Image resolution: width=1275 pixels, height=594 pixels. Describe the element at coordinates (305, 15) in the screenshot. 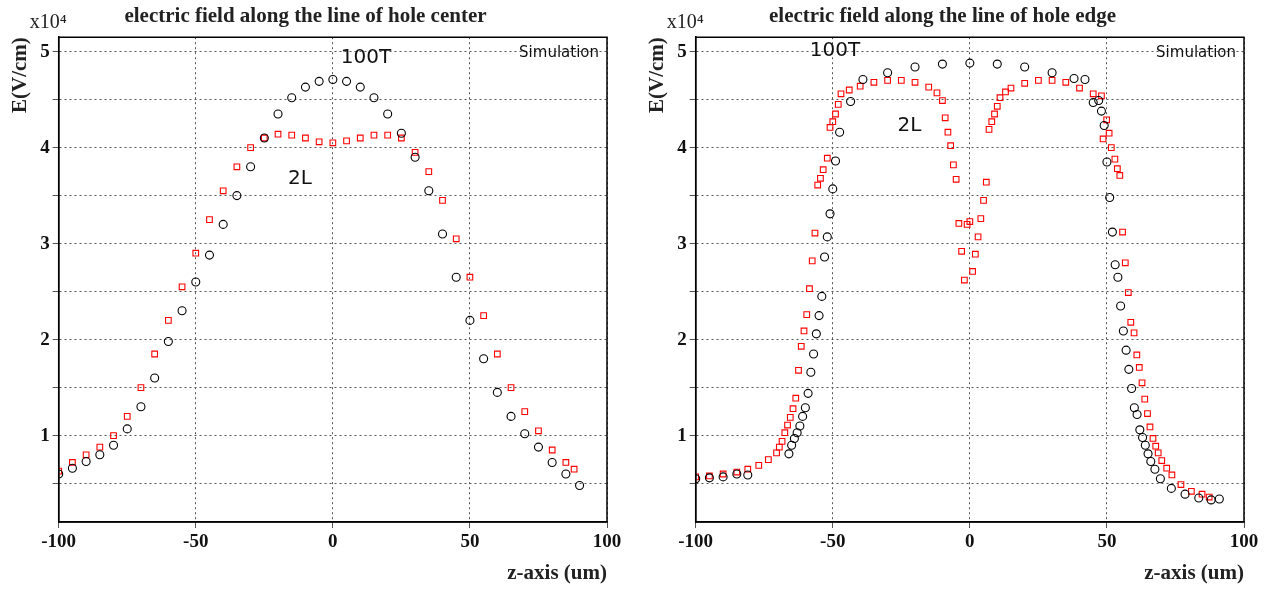

I see `chart-title: electric field along the line of hole center` at that location.